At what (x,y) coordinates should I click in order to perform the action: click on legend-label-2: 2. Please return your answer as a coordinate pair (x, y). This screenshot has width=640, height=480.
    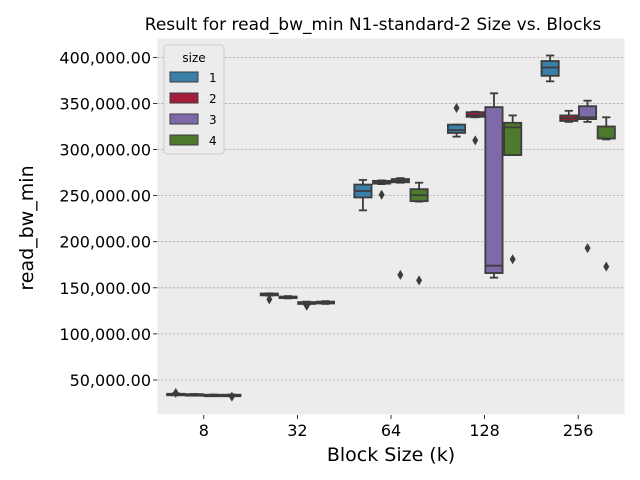
    Looking at the image, I should click on (213, 99).